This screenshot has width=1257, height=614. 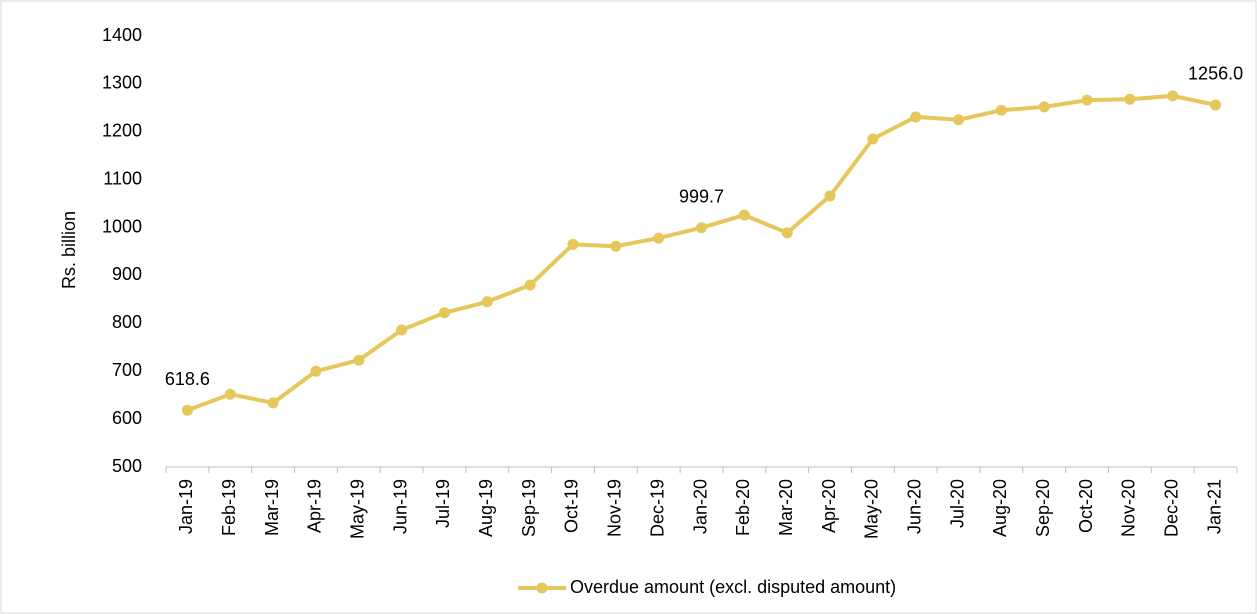 What do you see at coordinates (1171, 508) in the screenshot?
I see `x-tick-label: Dec-20` at bounding box center [1171, 508].